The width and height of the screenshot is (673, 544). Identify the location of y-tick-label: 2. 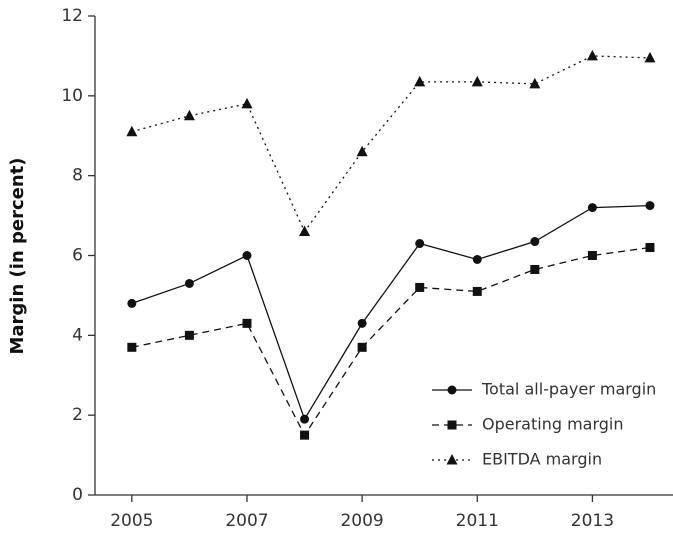
(77, 415).